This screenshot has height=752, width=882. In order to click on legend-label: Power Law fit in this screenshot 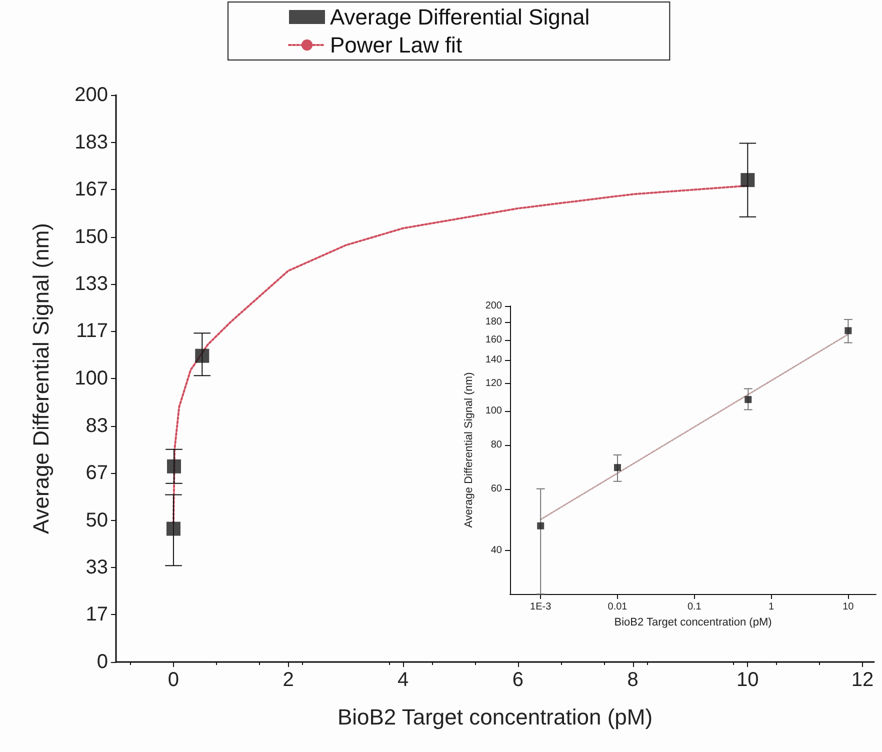, I will do `click(396, 45)`.